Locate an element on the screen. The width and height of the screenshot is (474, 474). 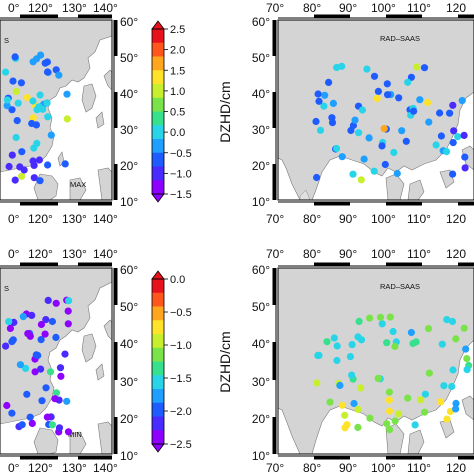
x-tick-label: 100° is located at coordinates (383, 254).